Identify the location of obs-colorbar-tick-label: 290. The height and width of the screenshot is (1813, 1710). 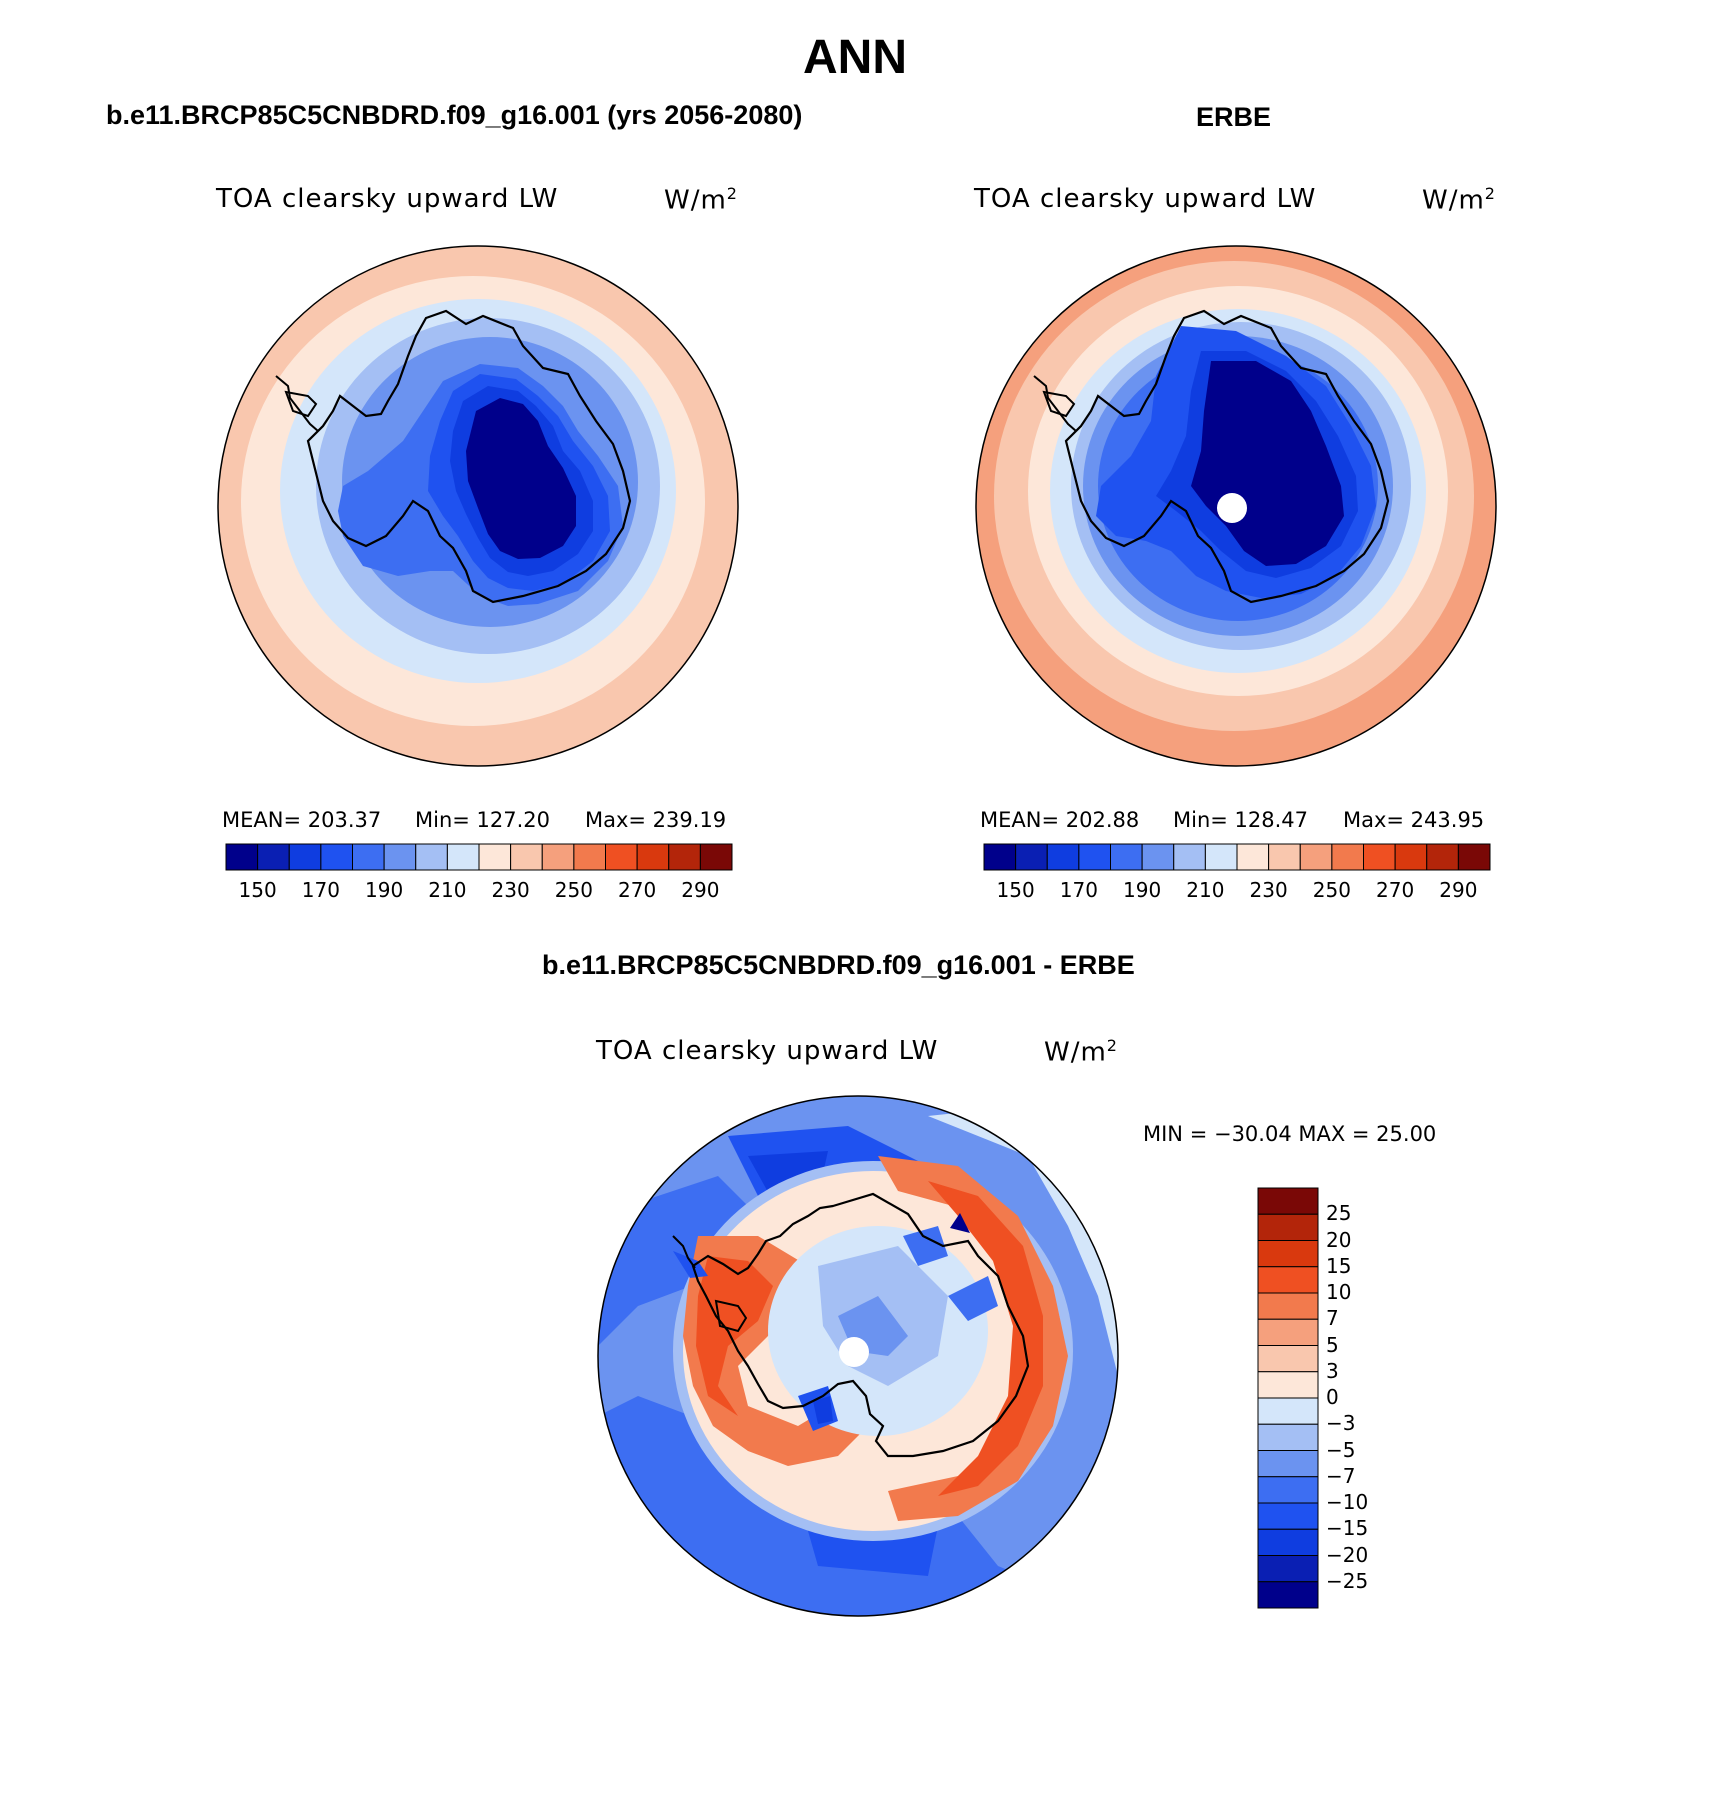
(1458, 890).